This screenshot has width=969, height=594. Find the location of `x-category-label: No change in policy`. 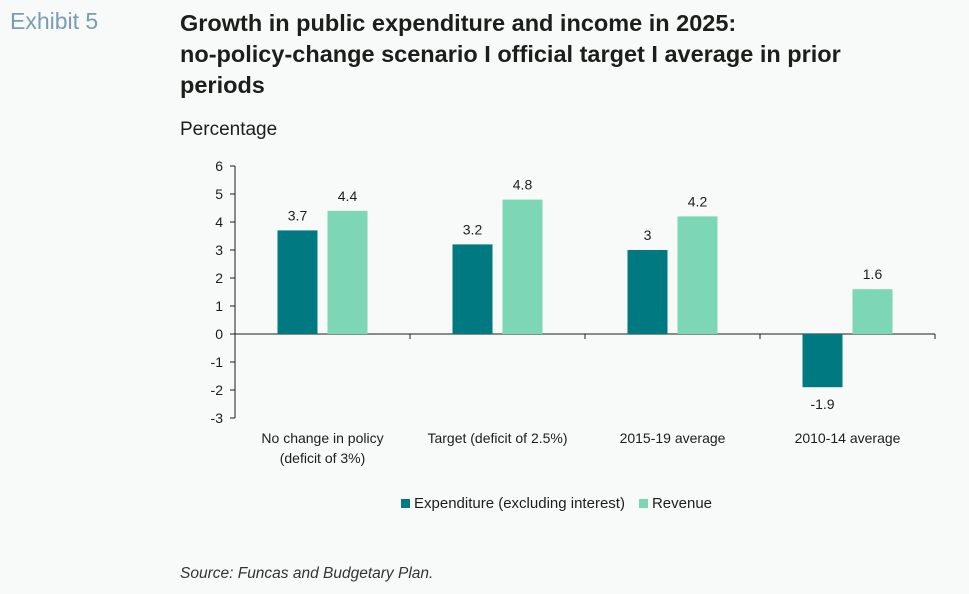

x-category-label: No change in policy is located at coordinates (322, 438).